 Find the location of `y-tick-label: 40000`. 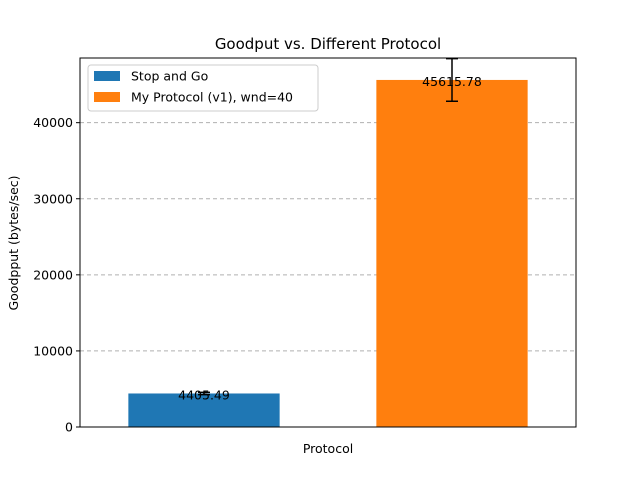

y-tick-label: 40000 is located at coordinates (53, 122).